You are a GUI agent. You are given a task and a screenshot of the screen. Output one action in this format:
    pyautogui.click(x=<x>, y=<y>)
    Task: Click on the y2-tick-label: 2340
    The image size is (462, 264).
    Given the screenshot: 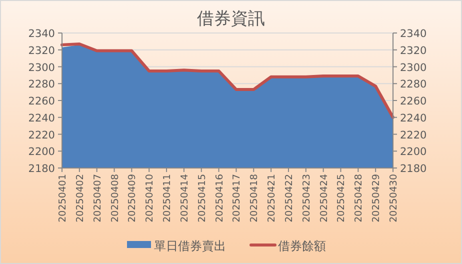 What is the action you would take?
    pyautogui.click(x=413, y=34)
    